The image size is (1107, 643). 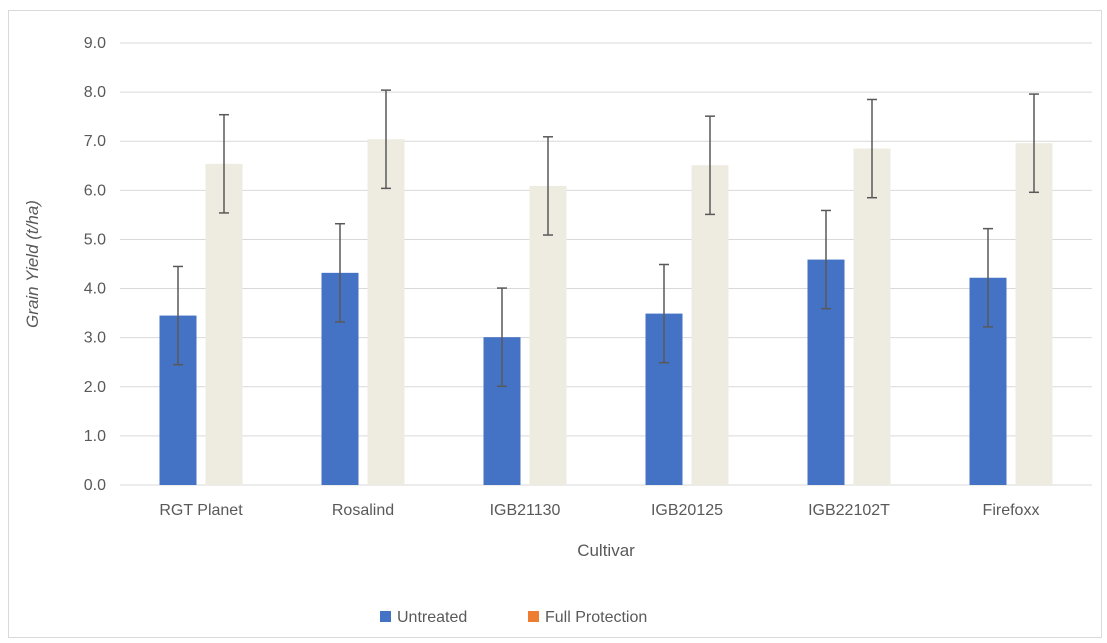 I want to click on legend-label: Untreated, so click(x=432, y=617).